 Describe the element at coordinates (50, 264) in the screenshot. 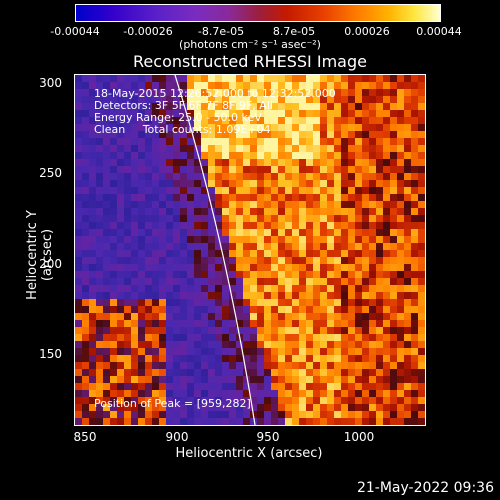

I see `y-tick-label: 200` at that location.